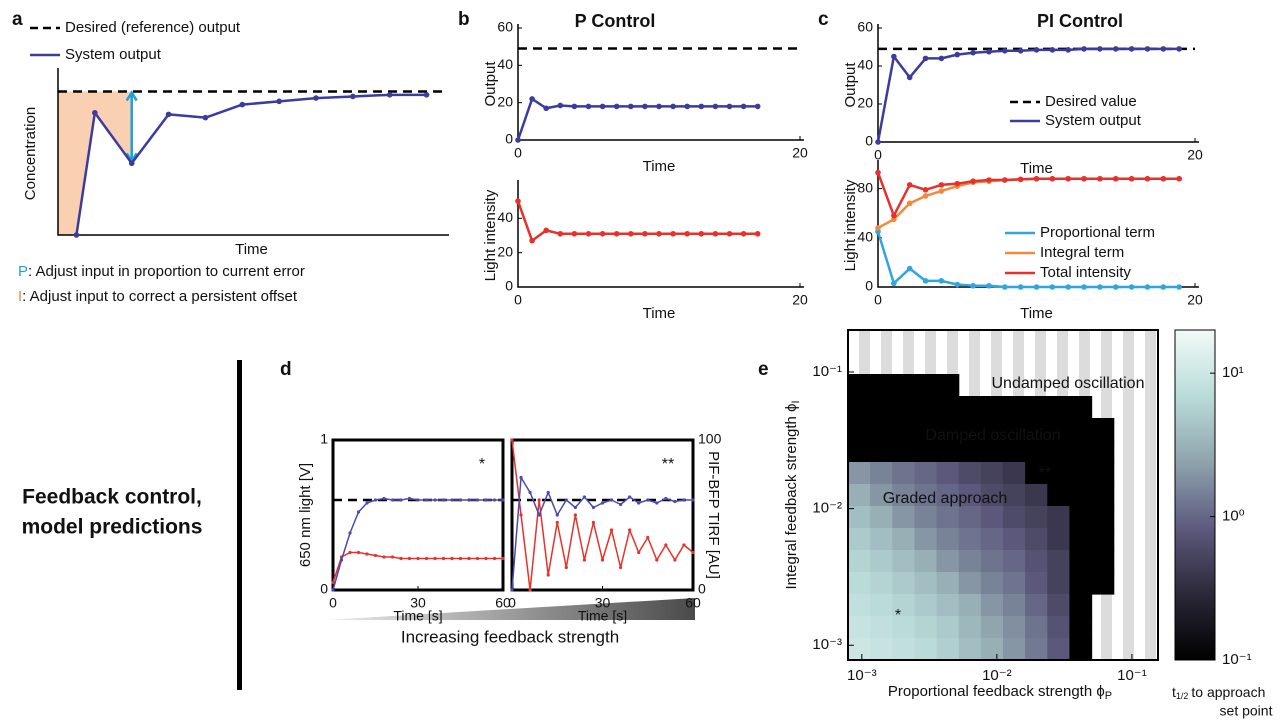 The image size is (1288, 725). I want to click on legend-label: Total intensity, so click(1085, 272).